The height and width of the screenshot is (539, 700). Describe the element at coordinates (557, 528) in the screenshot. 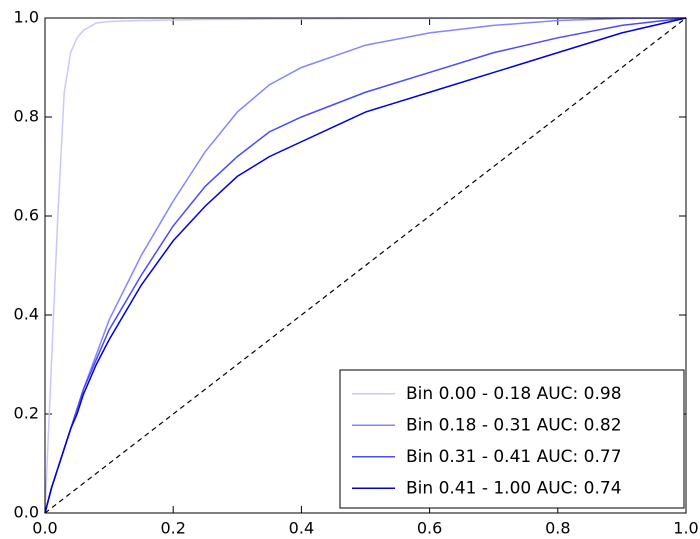

I see `x-tick-label: 0.8` at that location.